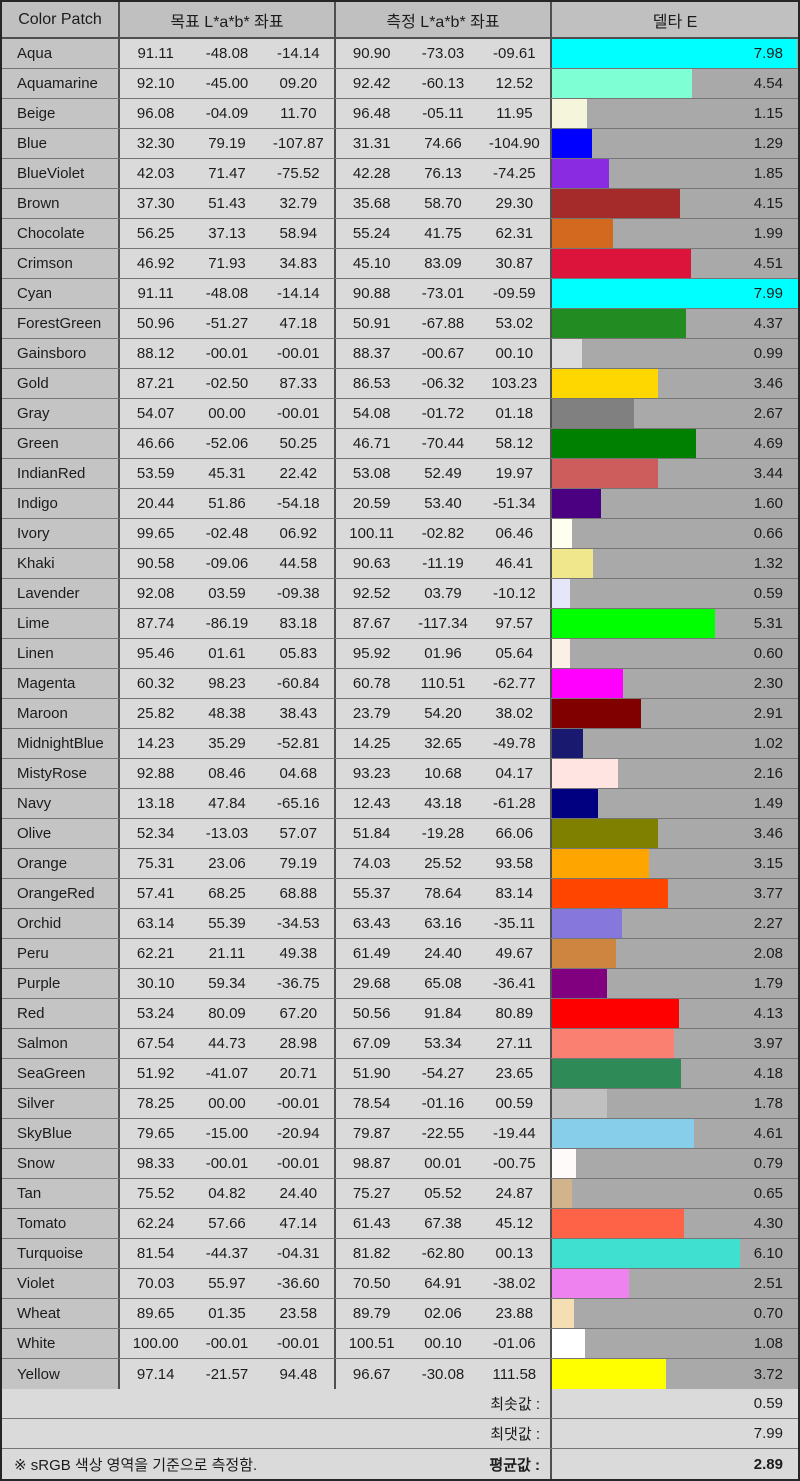 The height and width of the screenshot is (1481, 800). What do you see at coordinates (675, 893) in the screenshot?
I see `delta-e-cell: 3.77` at bounding box center [675, 893].